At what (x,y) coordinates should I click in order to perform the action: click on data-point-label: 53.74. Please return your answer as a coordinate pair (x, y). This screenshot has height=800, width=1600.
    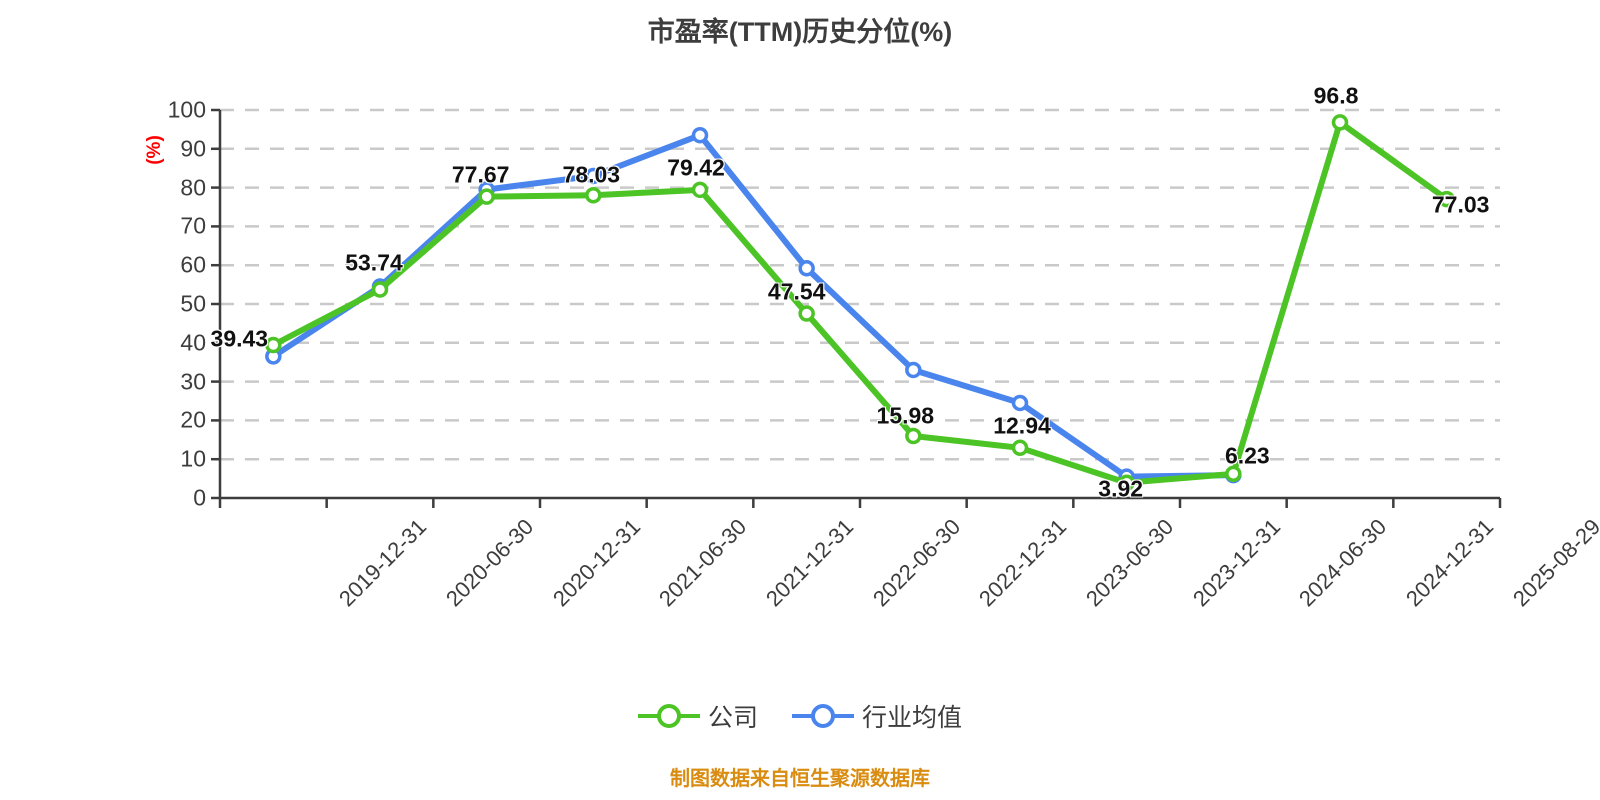
    Looking at the image, I should click on (374, 262).